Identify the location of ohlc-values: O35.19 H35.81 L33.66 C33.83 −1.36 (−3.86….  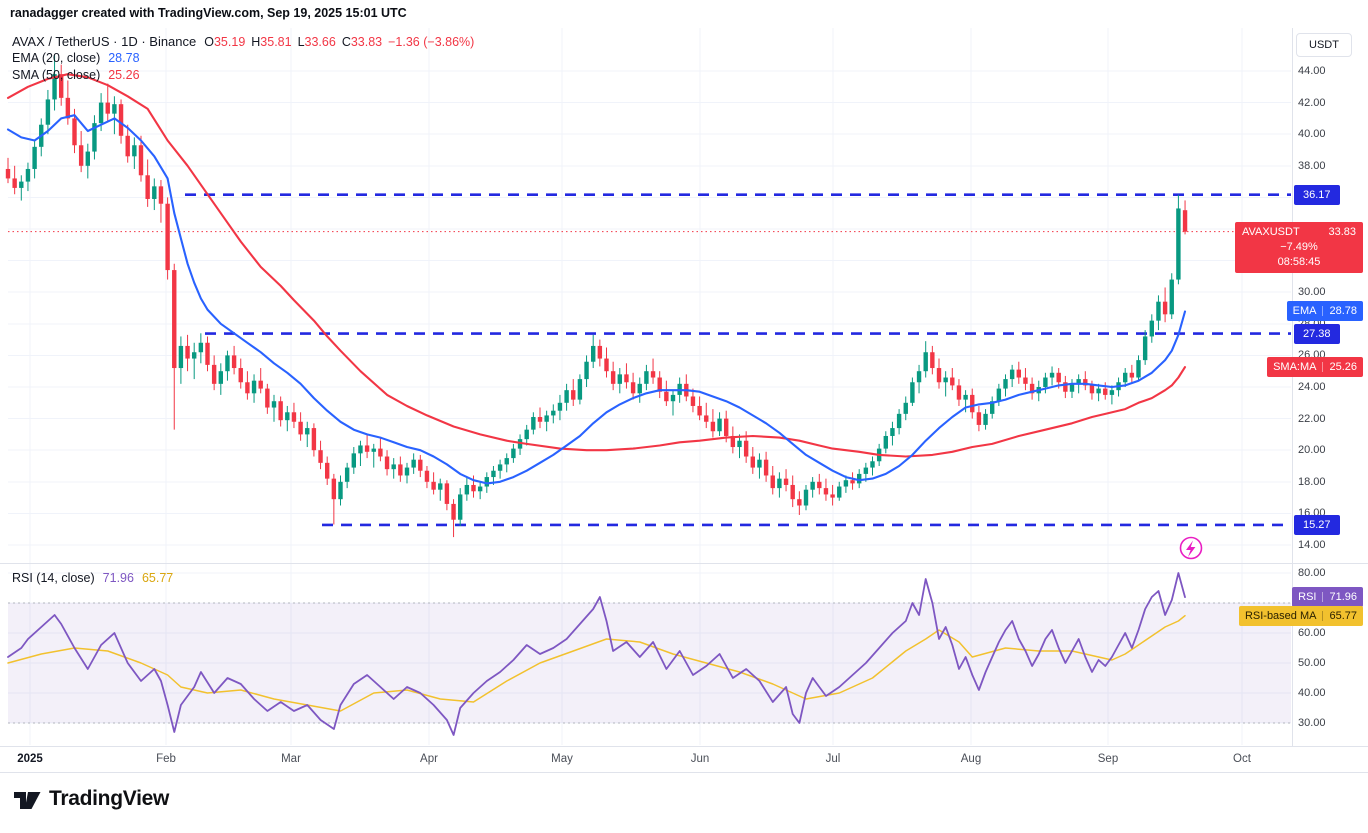
(339, 41).